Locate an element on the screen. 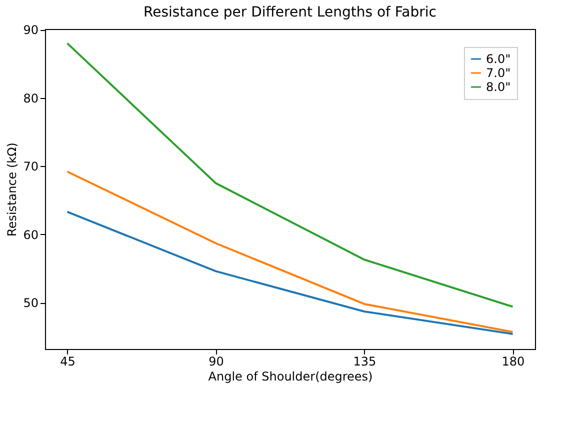  x-tick-label: 90 is located at coordinates (216, 361).